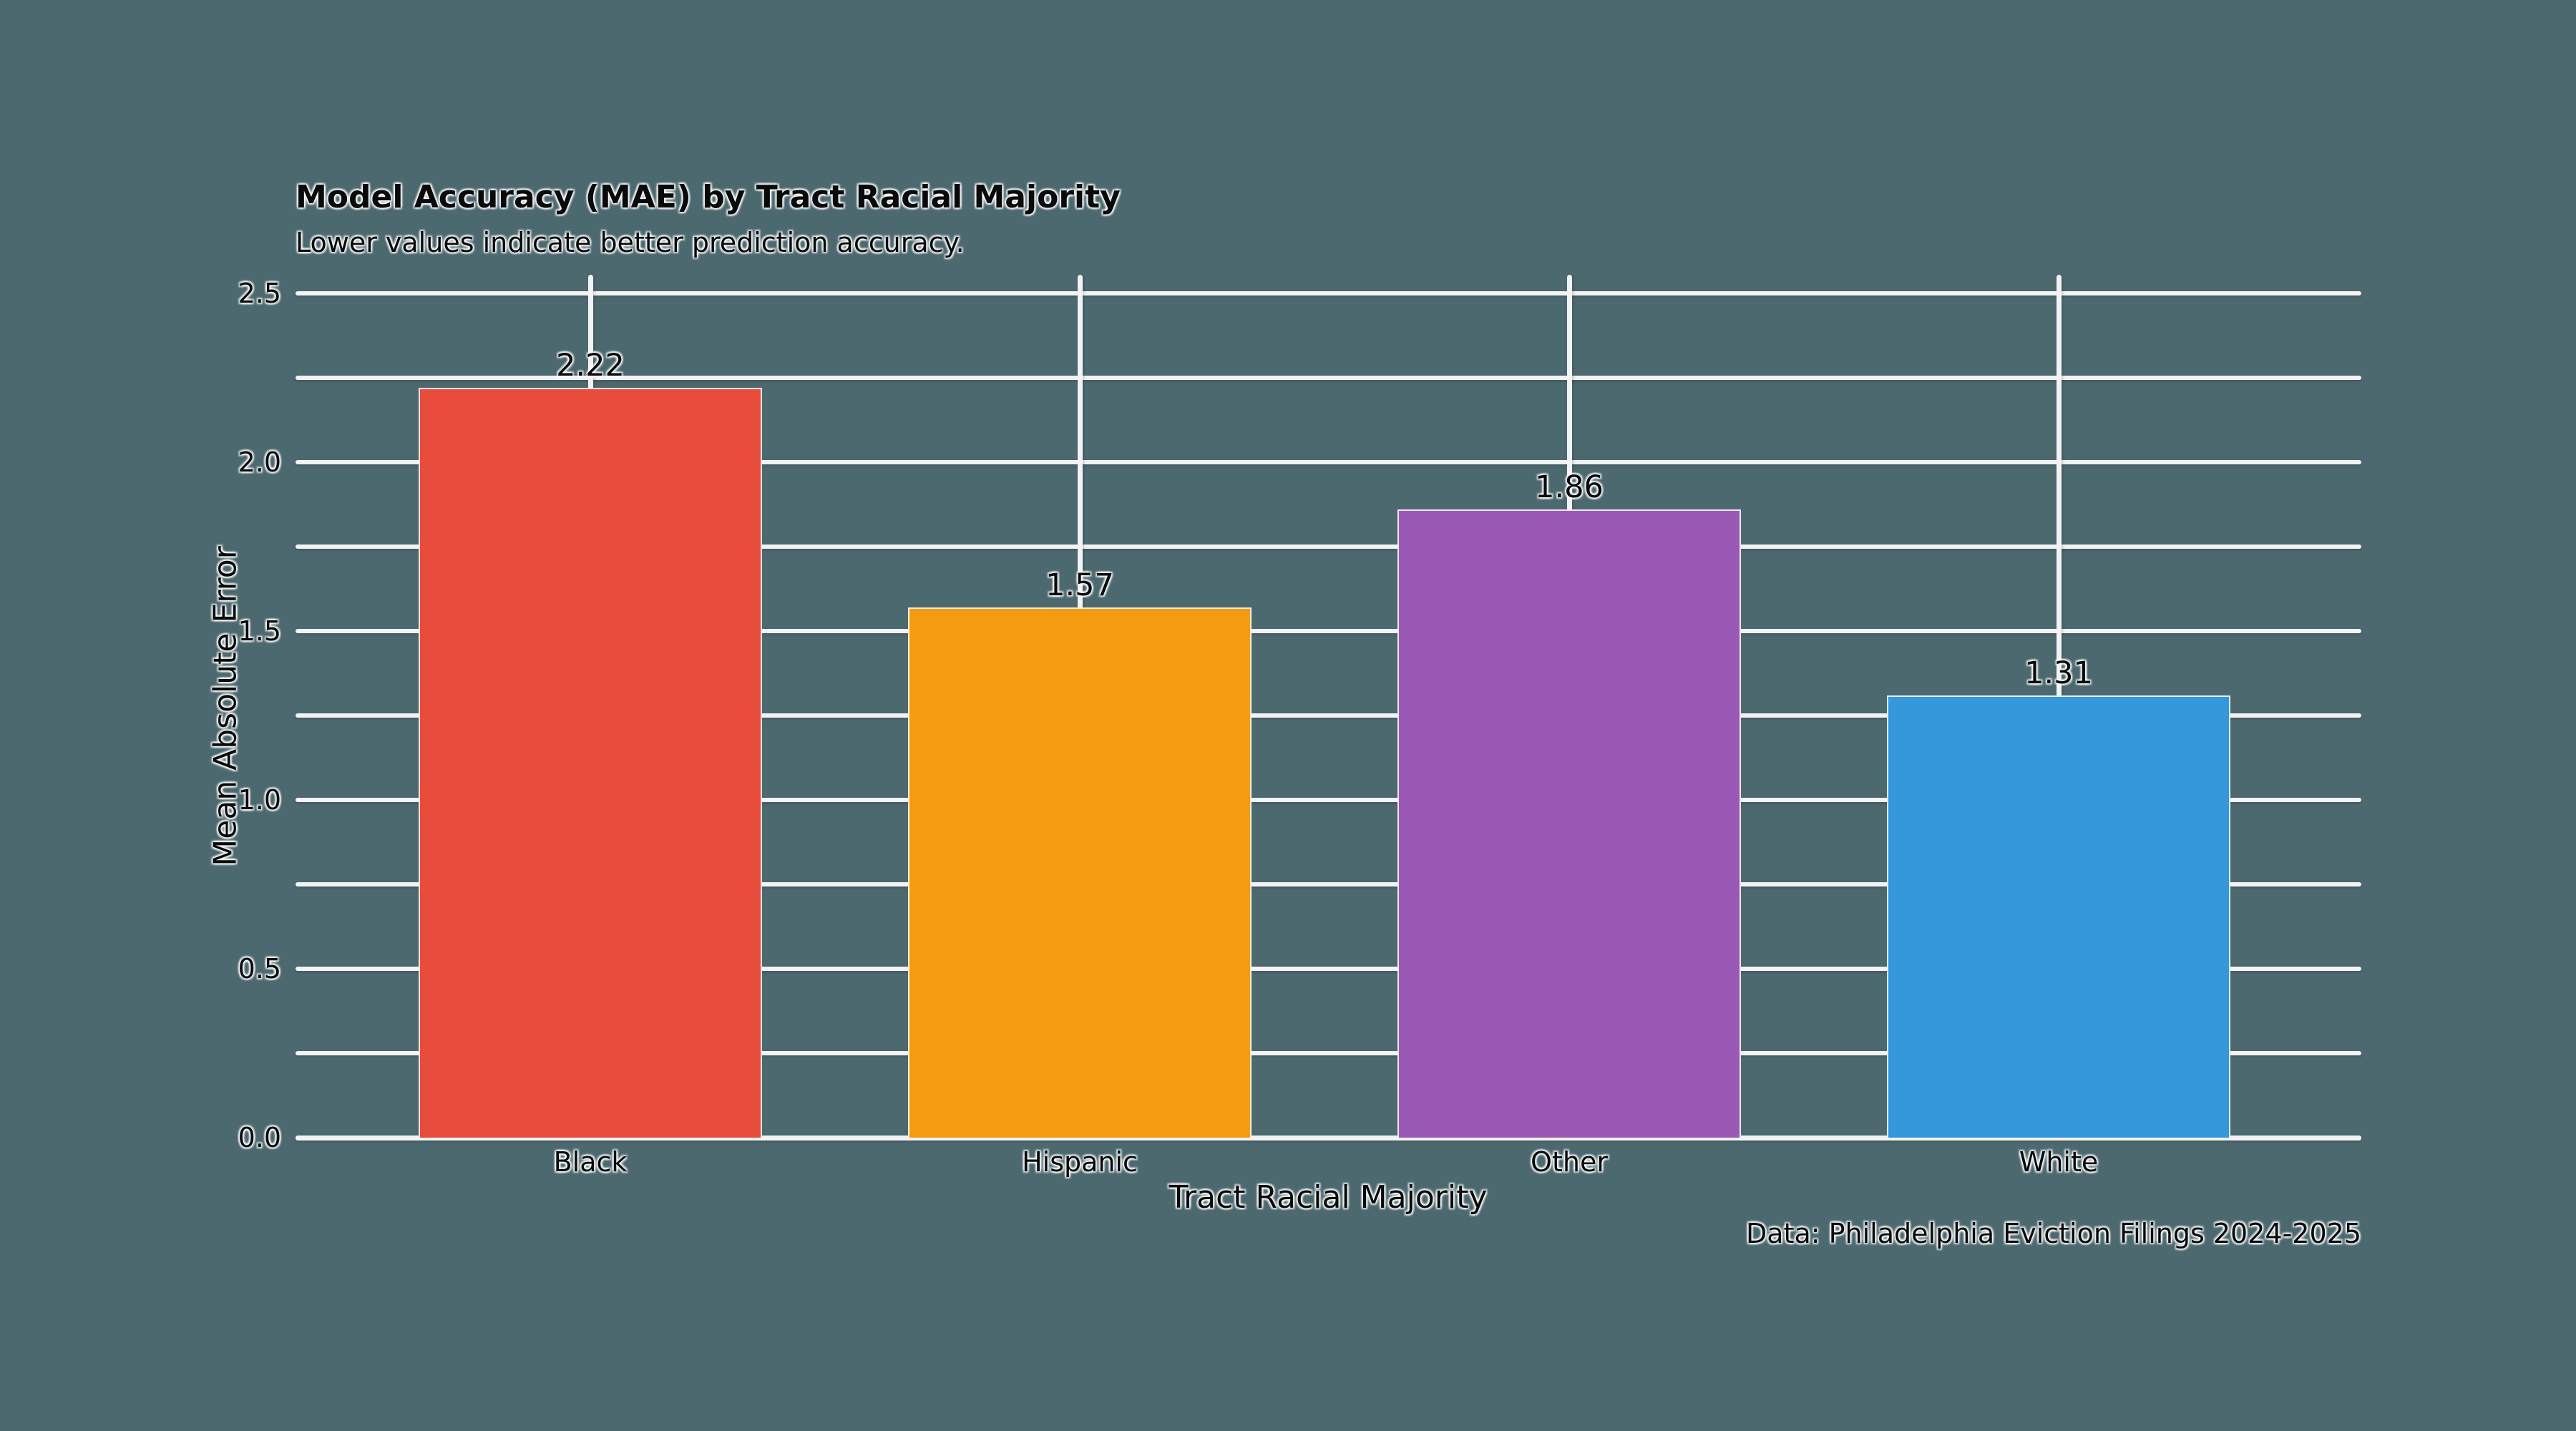  What do you see at coordinates (259, 969) in the screenshot?
I see `y-tick-label: 0.5` at bounding box center [259, 969].